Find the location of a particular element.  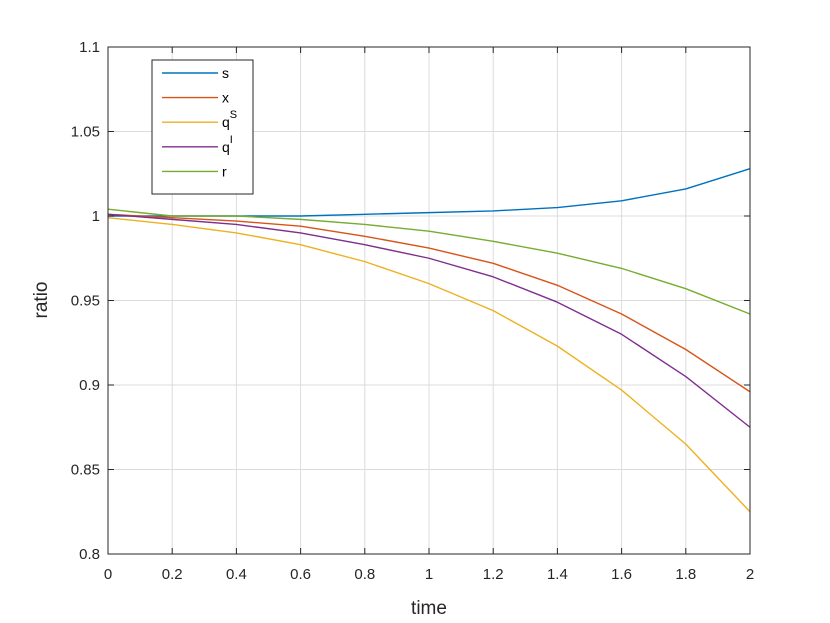

legend-label-base: r is located at coordinates (224, 171).